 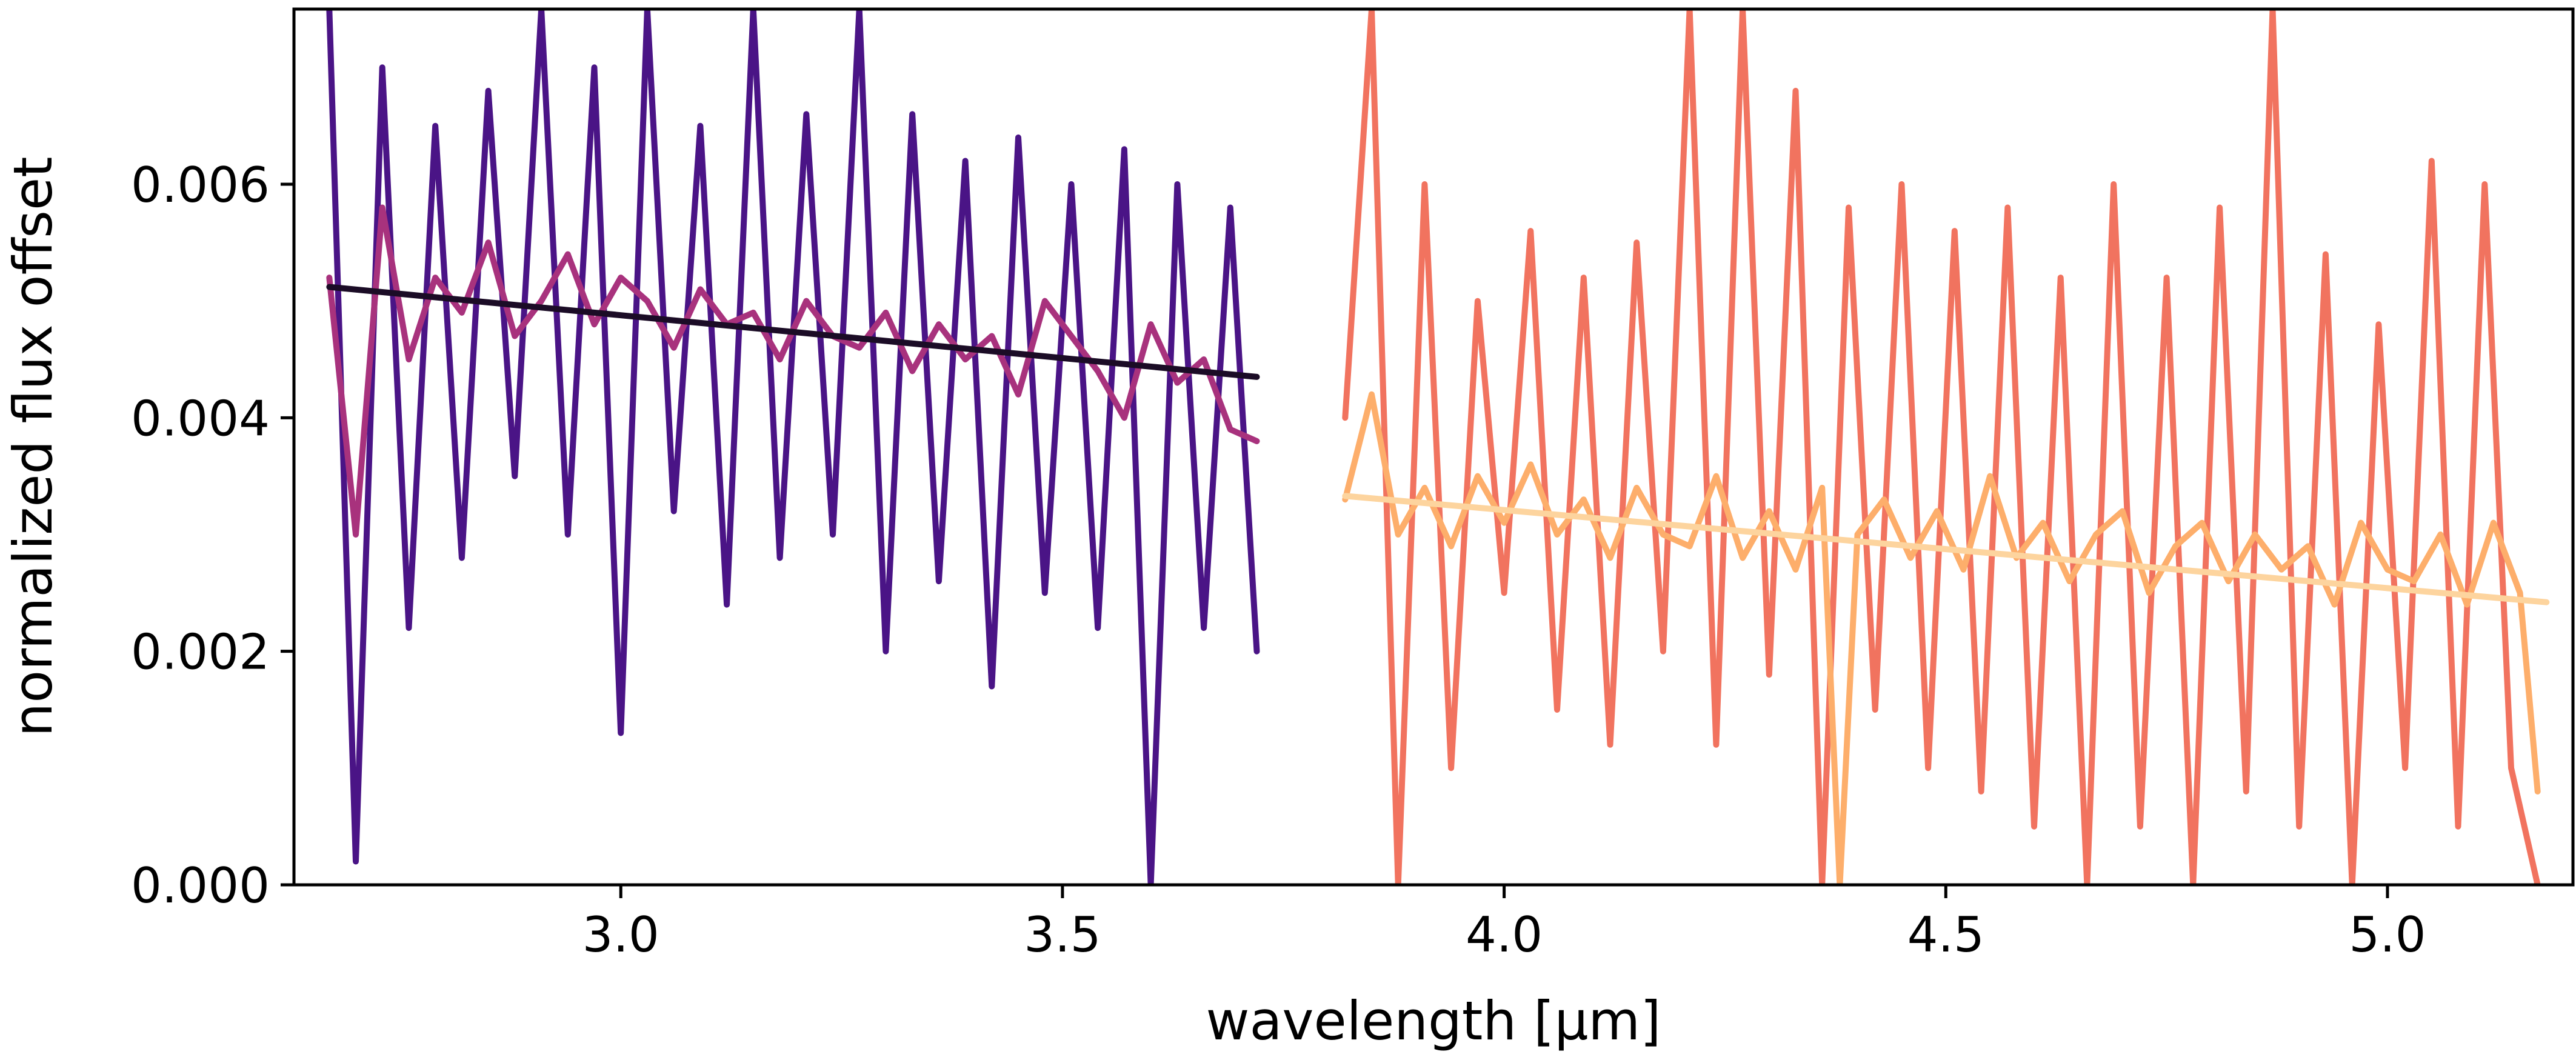 I want to click on y-tick-label: 0.006, so click(x=200, y=185).